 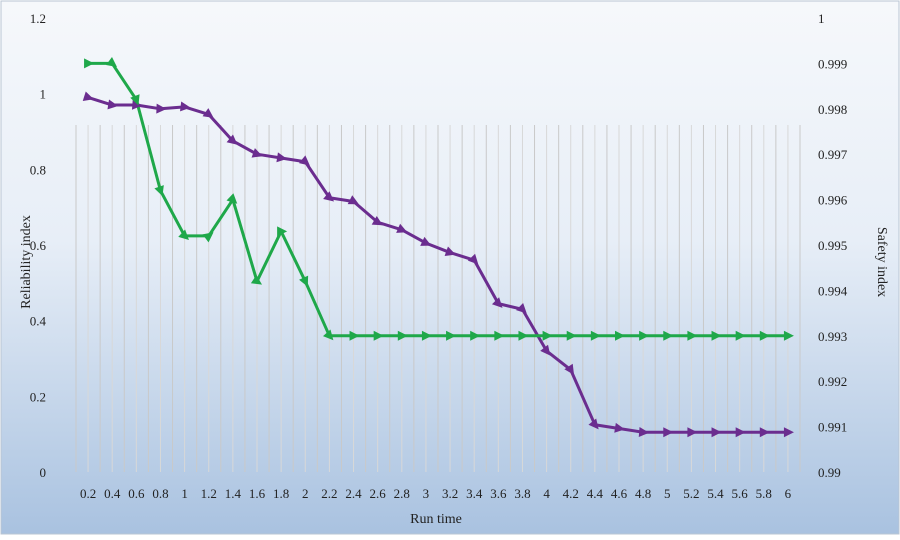 I want to click on x-tick-label: 2.4, so click(x=353, y=493).